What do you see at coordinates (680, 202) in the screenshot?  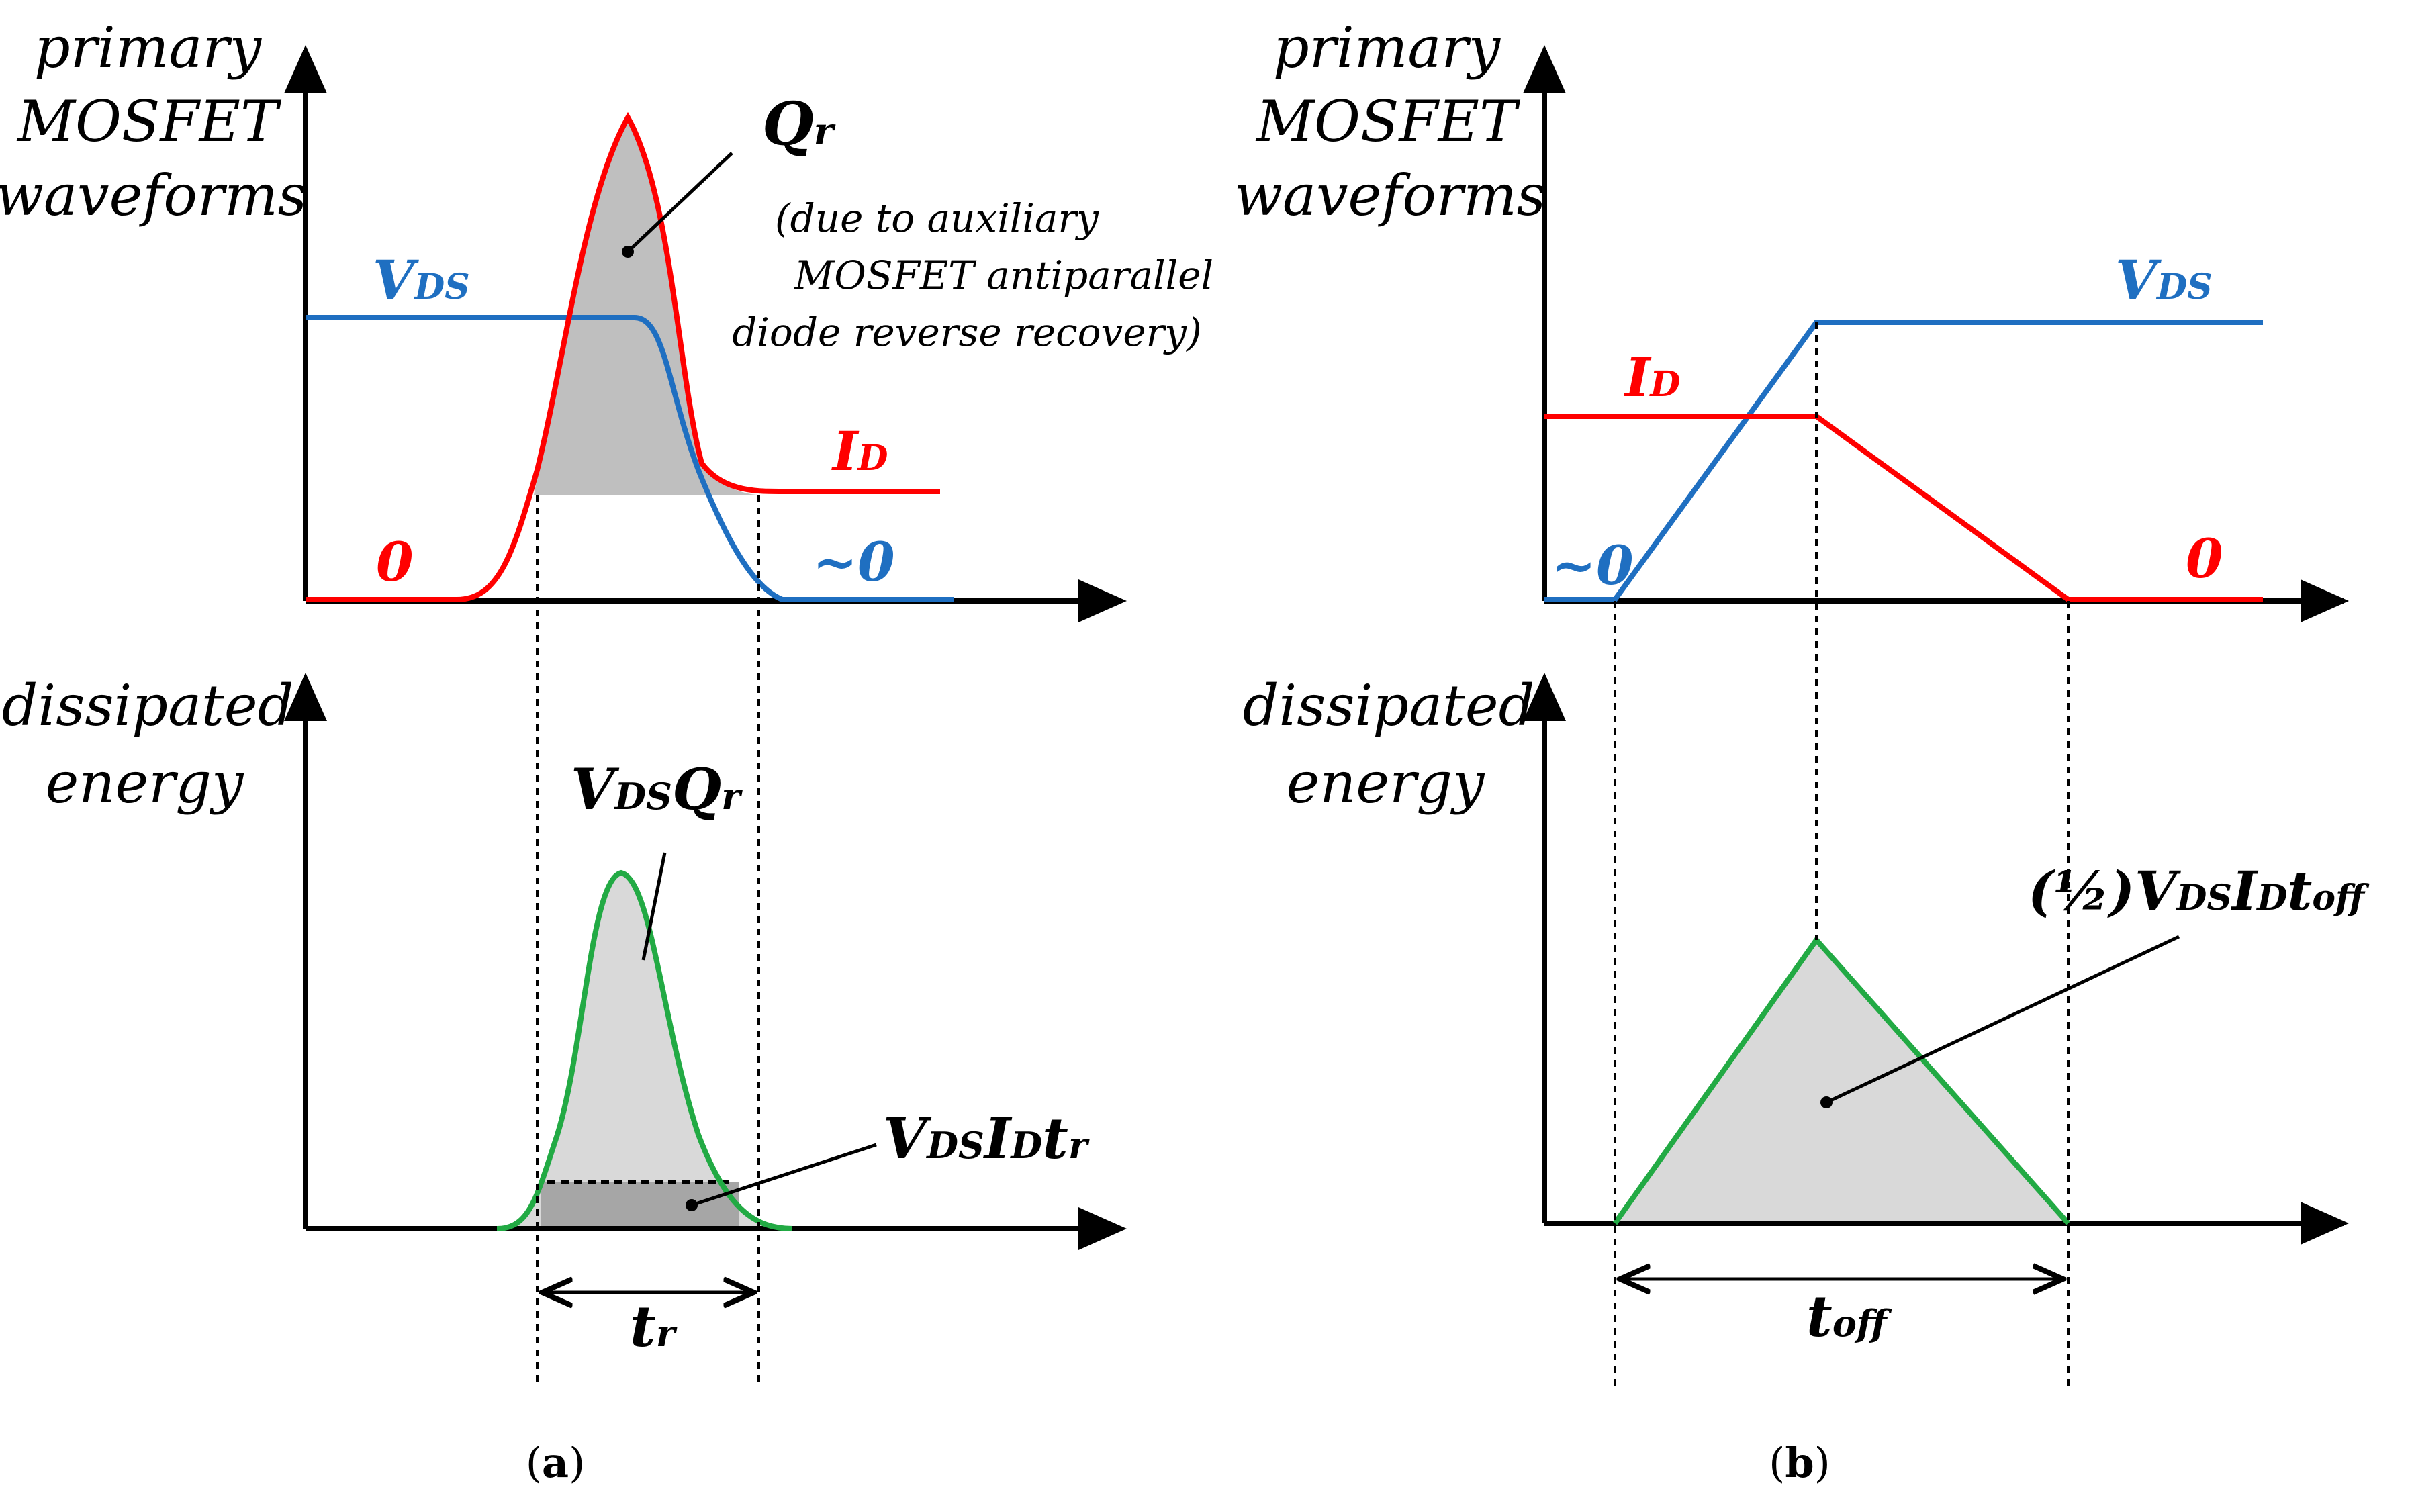 I see `qr-leader-line` at bounding box center [680, 202].